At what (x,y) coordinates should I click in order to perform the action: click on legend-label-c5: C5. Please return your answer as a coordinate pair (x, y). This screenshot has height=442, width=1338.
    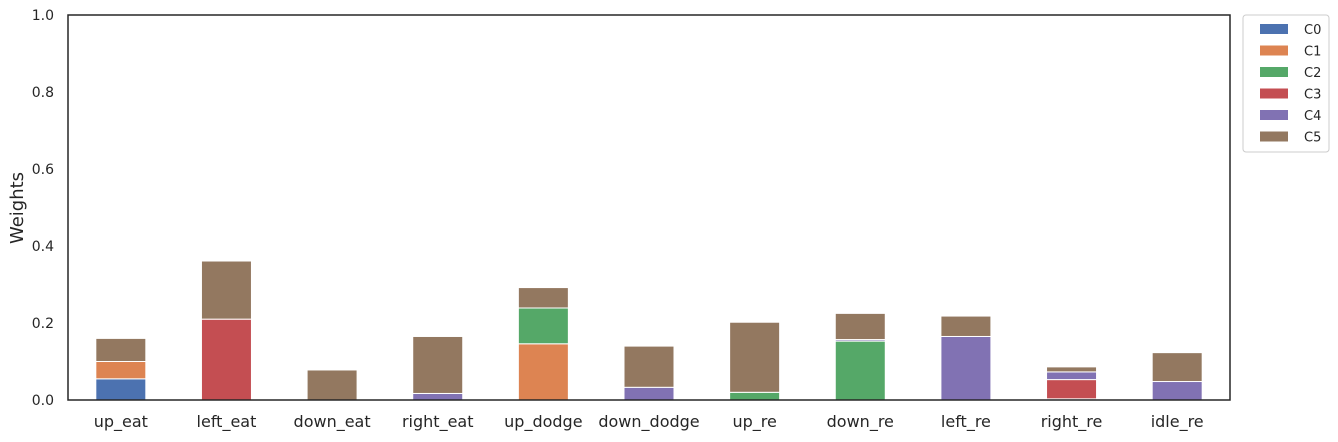
    Looking at the image, I should click on (1312, 138).